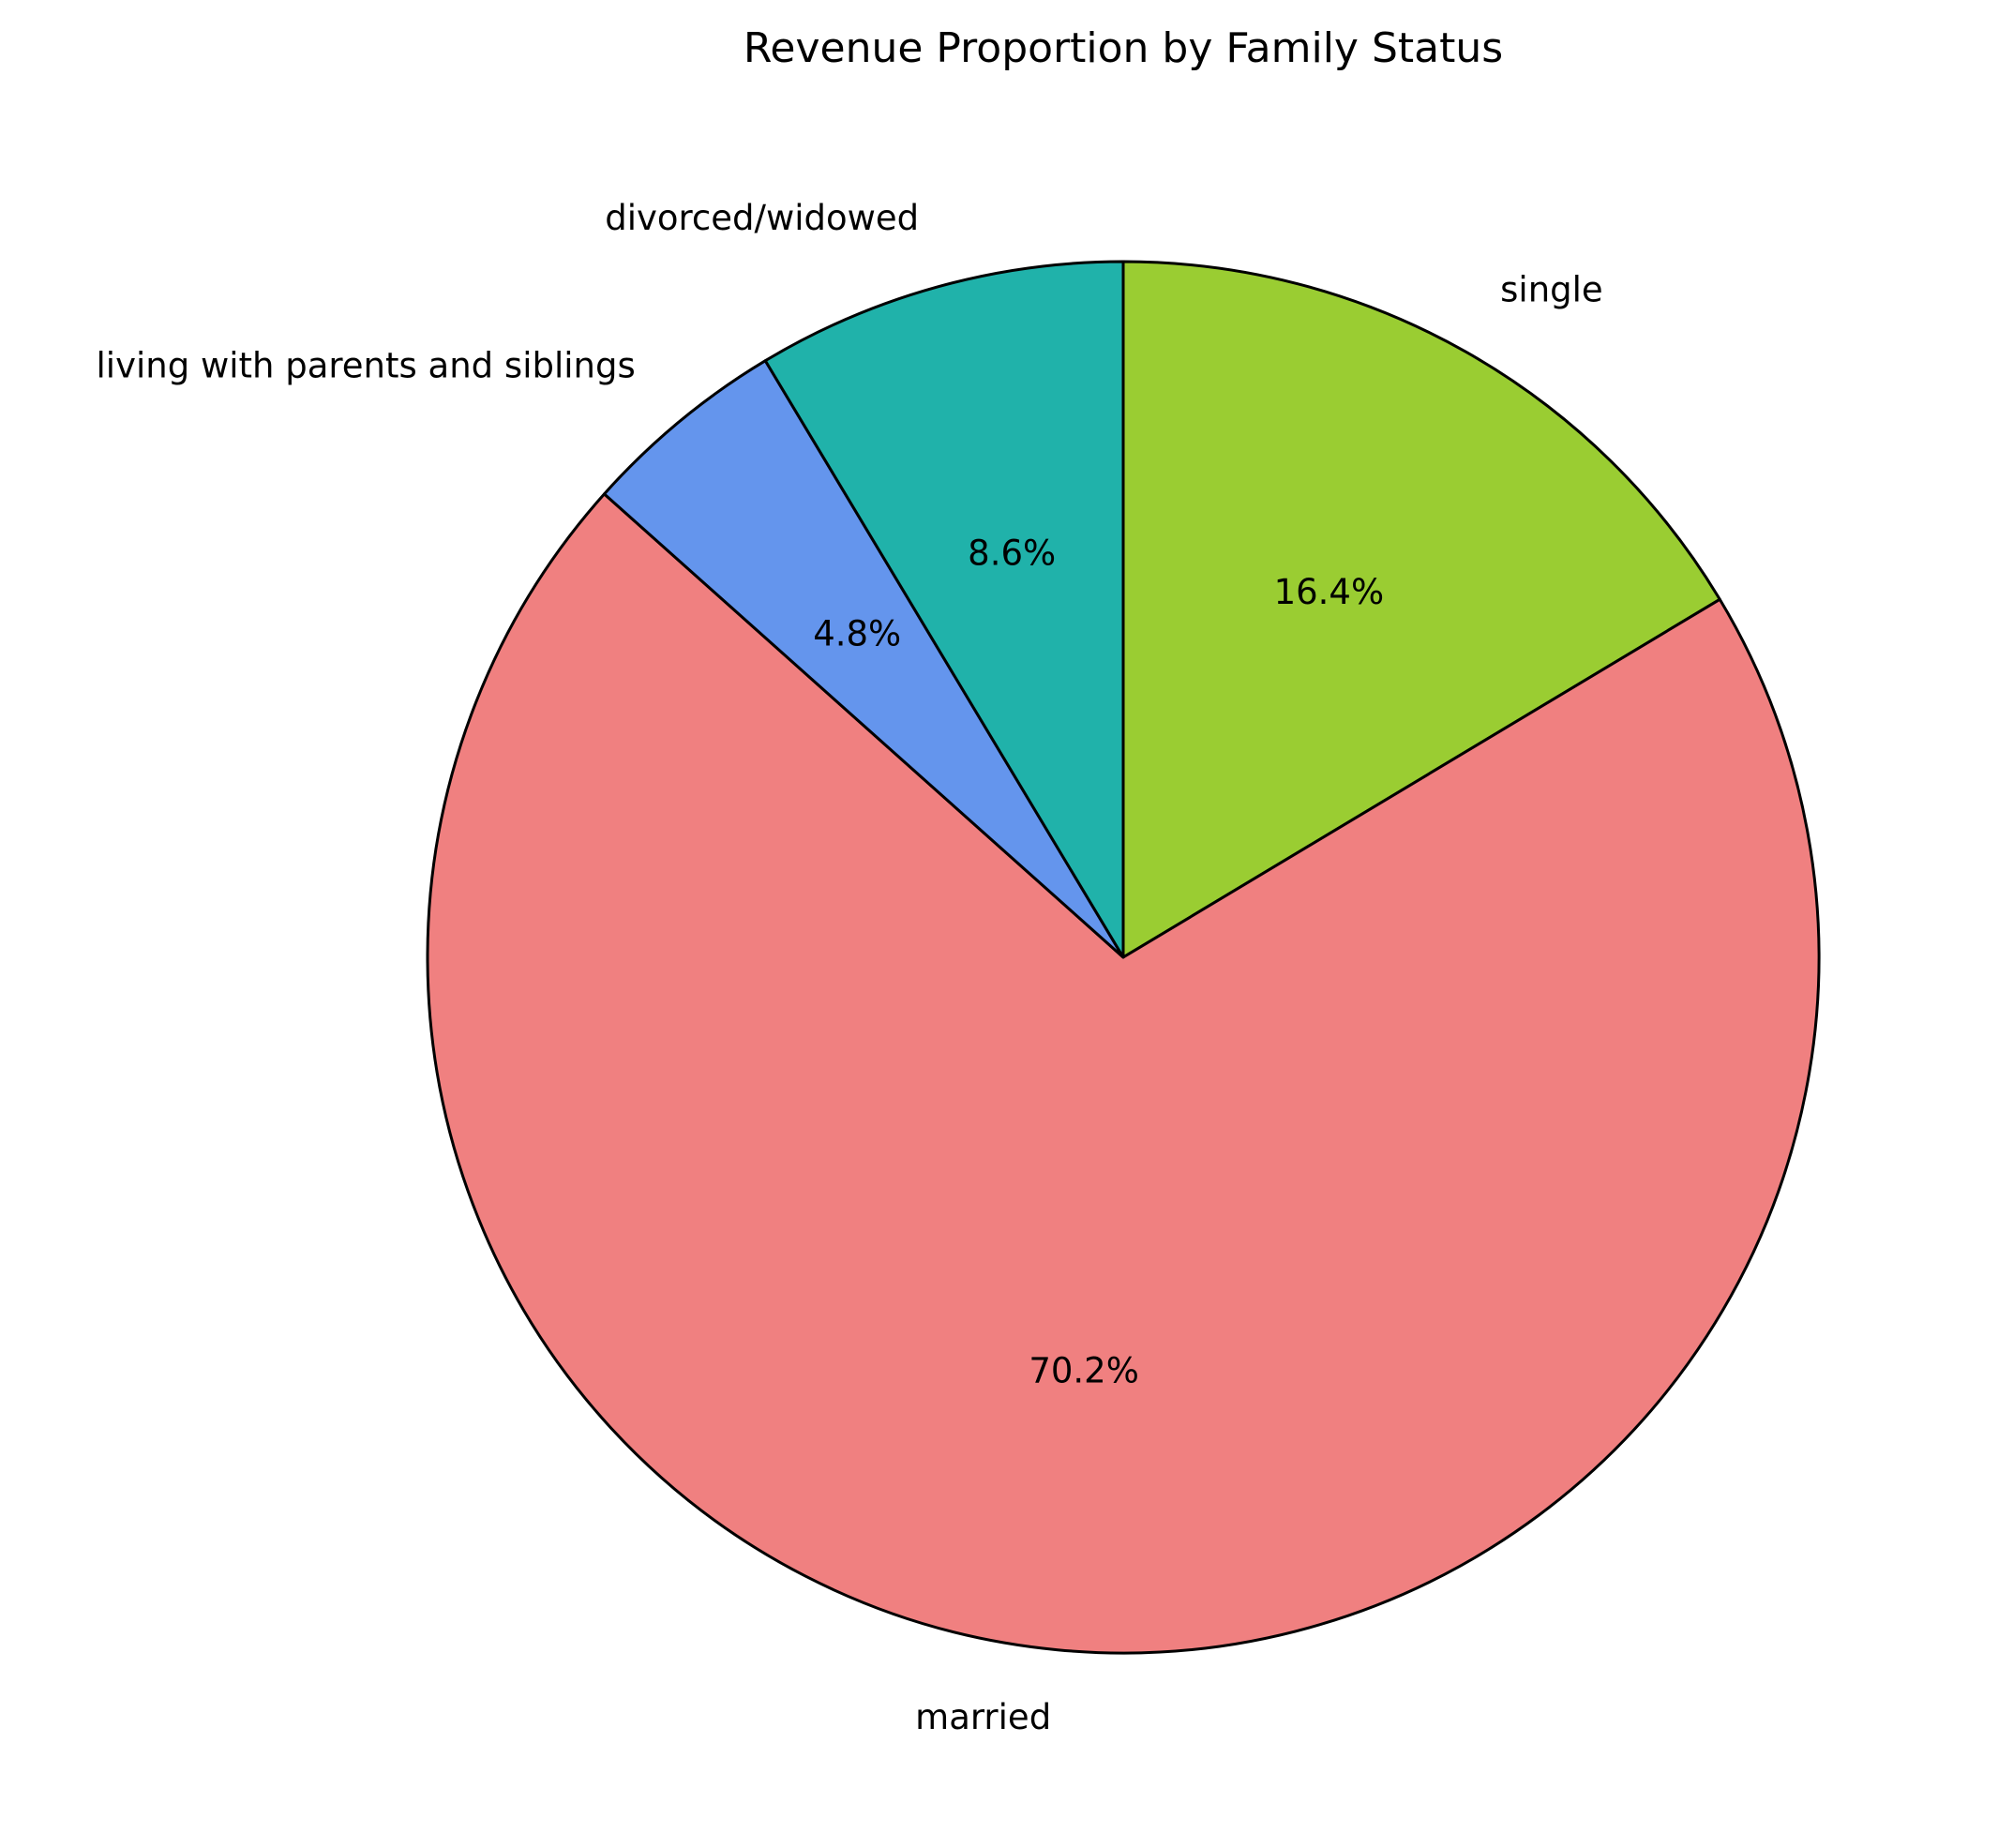 The width and height of the screenshot is (2013, 1848). What do you see at coordinates (1551, 289) in the screenshot?
I see `slice-label-single: single` at bounding box center [1551, 289].